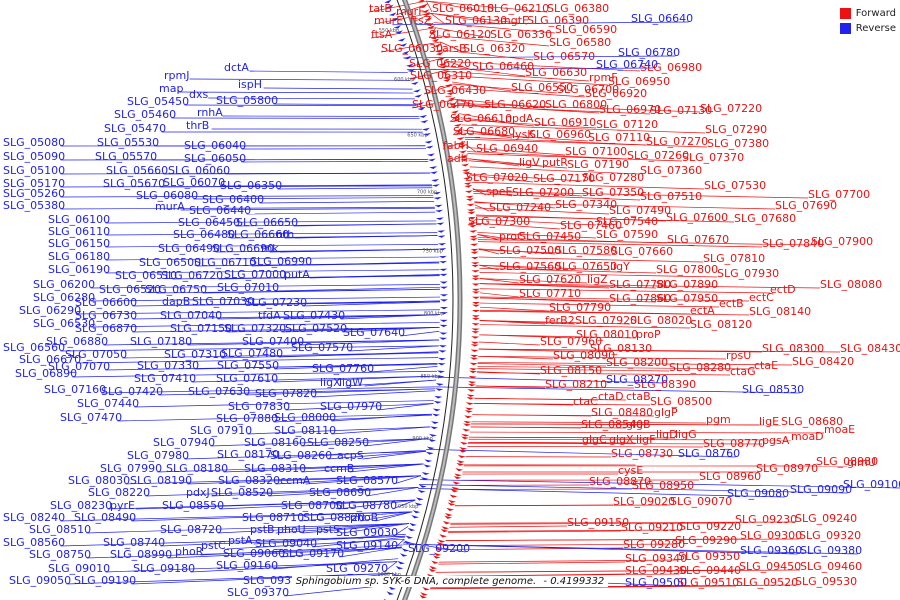 This screenshot has width=900, height=600. What do you see at coordinates (514, 20) in the screenshot?
I see `forward-gene-label: mgtE` at bounding box center [514, 20].